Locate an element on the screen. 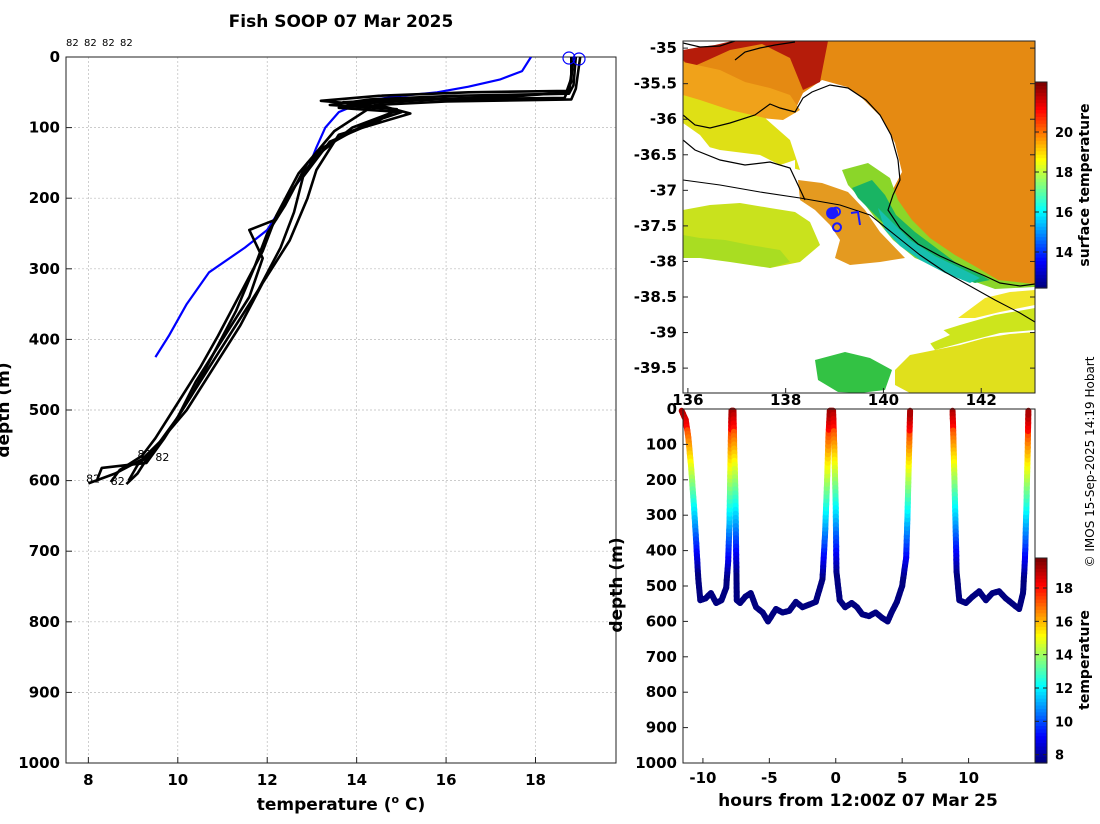 The image size is (1100, 824). colorbar-tick-label: 16 is located at coordinates (1064, 622).